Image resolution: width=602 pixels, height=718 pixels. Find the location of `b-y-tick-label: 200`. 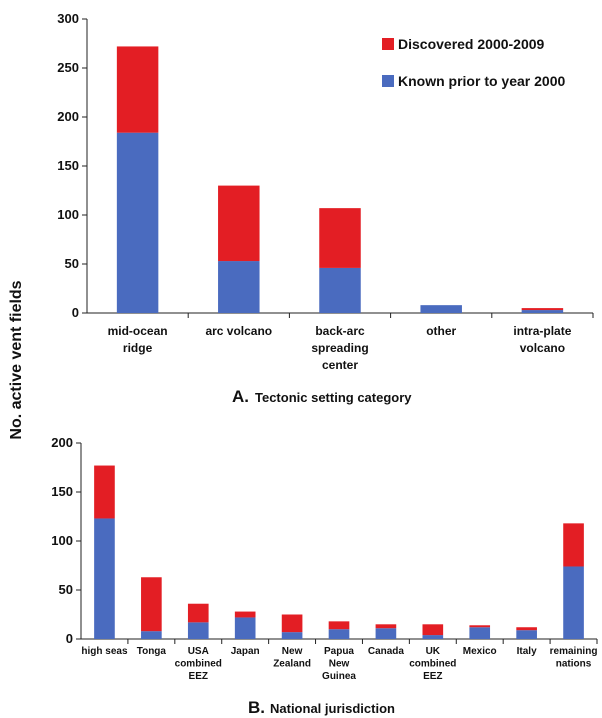

b-y-tick-label: 200 is located at coordinates (62, 442).